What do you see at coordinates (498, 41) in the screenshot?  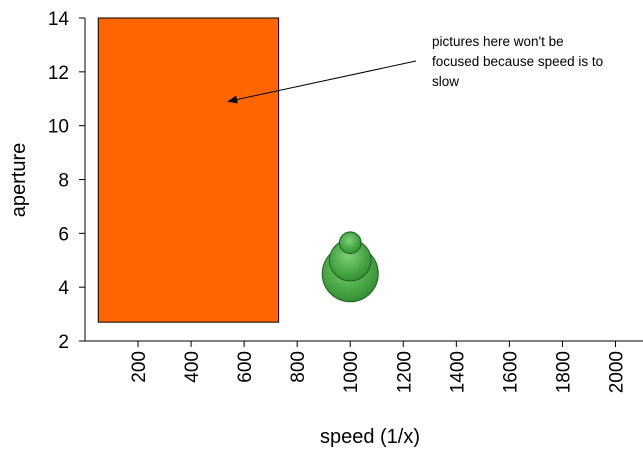 I see `annotation-line-1: pictures here won't be` at bounding box center [498, 41].